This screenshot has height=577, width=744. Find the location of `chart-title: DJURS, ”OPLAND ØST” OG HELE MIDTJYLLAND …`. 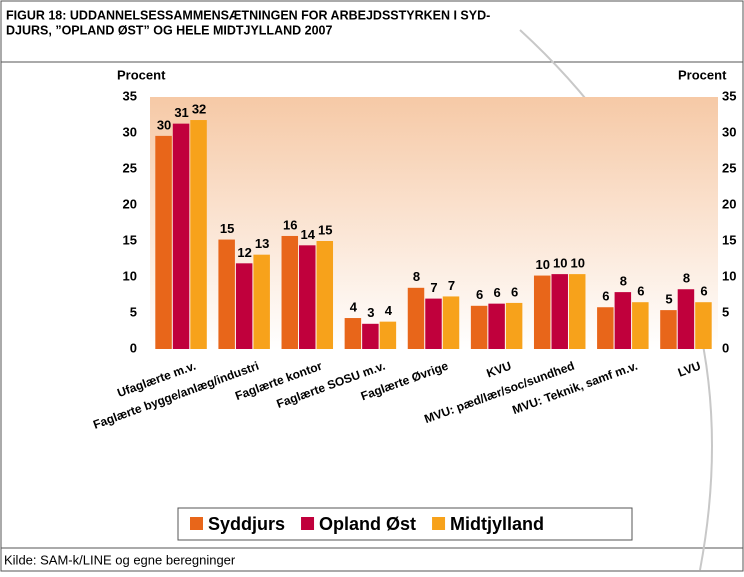

chart-title: DJURS, ”OPLAND ØST” OG HELE MIDTJYLLAND … is located at coordinates (169, 30).